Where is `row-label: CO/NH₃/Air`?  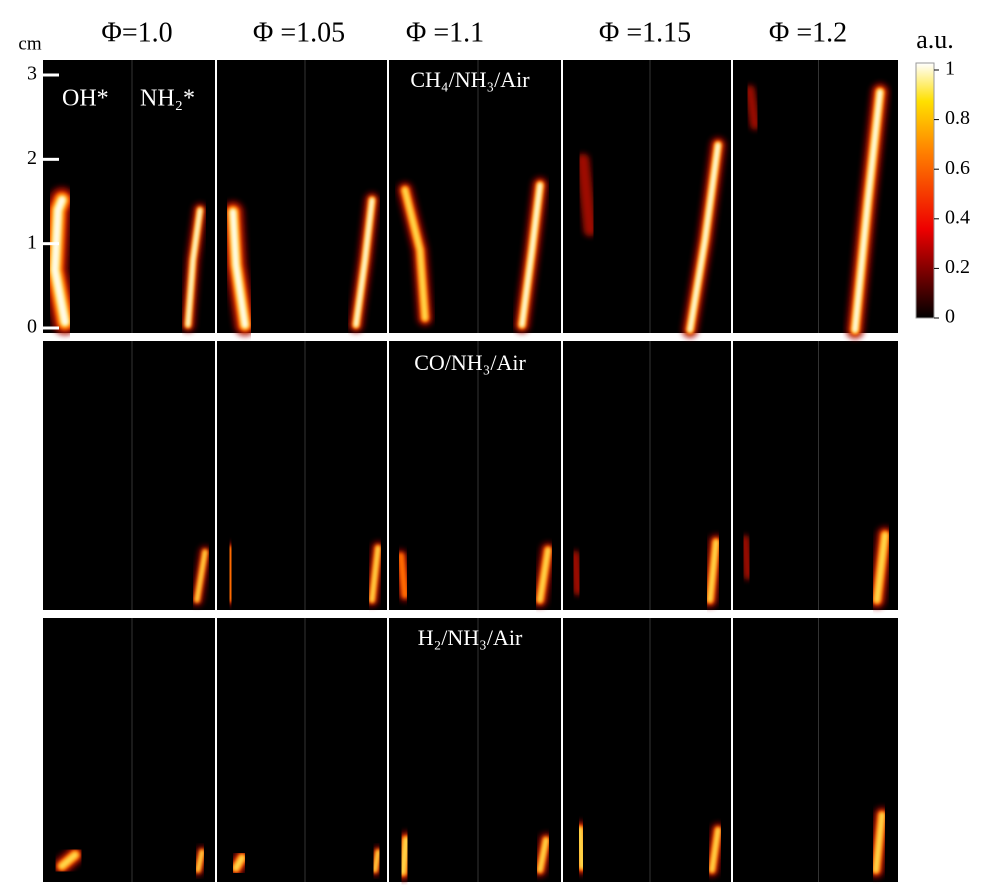
row-label: CO/NH₃/Air is located at coordinates (470, 362).